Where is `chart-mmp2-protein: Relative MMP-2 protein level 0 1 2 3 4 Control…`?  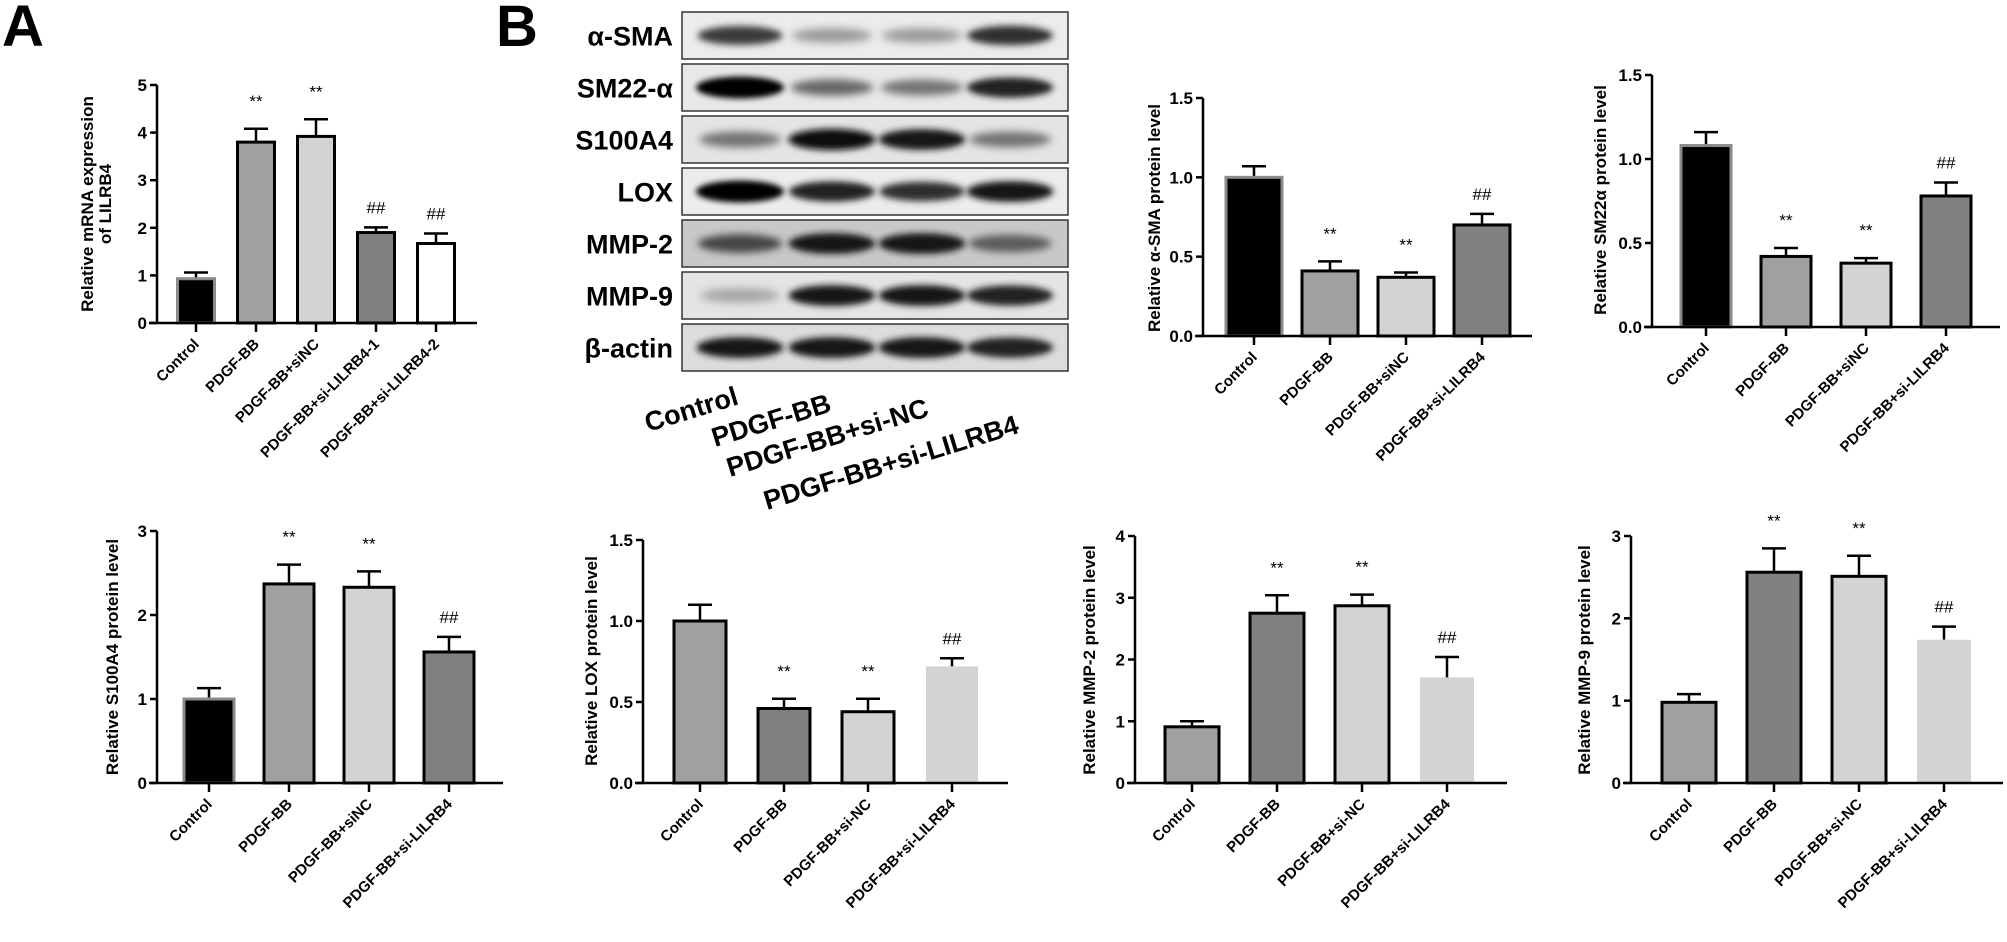 chart-mmp2-protein: Relative MMP-2 protein level 0 1 2 3 4 Control… is located at coordinates (1293, 719).